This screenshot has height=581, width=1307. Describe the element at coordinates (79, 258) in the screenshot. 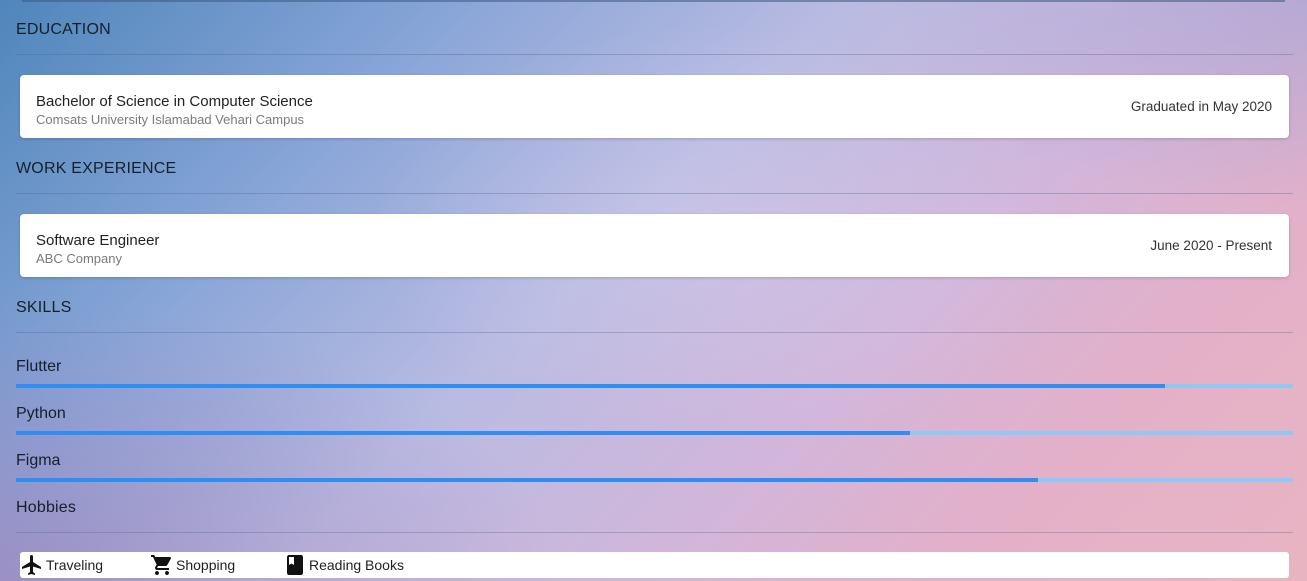

I see `company-name: ABC Company` at that location.